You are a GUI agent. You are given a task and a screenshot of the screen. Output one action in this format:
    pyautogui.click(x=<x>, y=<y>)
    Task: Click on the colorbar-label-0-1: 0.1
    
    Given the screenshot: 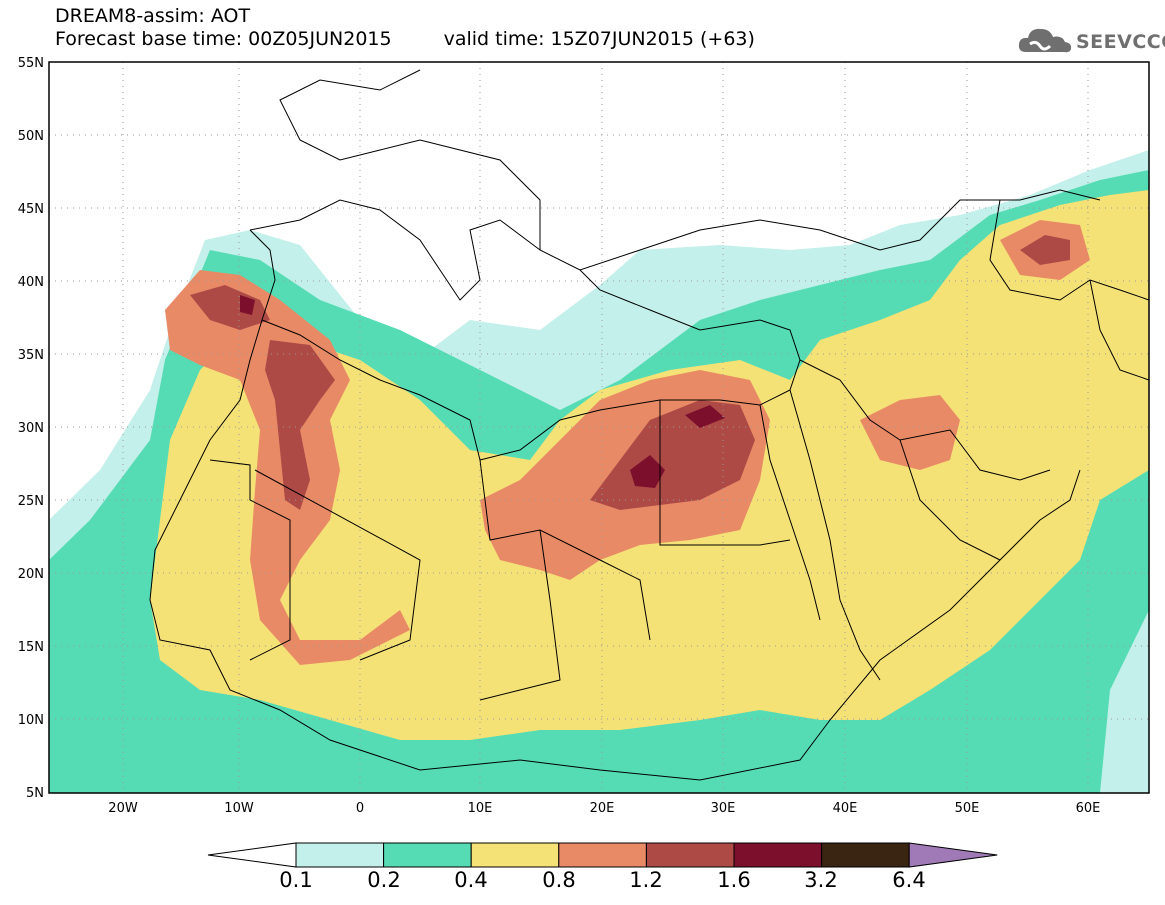 What is the action you would take?
    pyautogui.click(x=296, y=880)
    